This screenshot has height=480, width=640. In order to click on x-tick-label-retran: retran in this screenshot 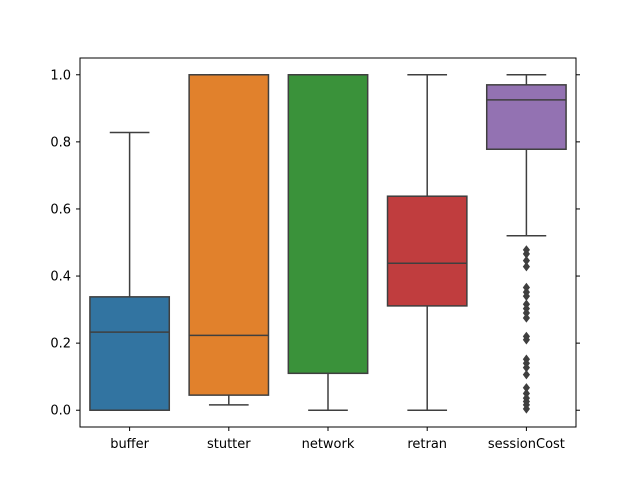, I will do `click(427, 444)`.